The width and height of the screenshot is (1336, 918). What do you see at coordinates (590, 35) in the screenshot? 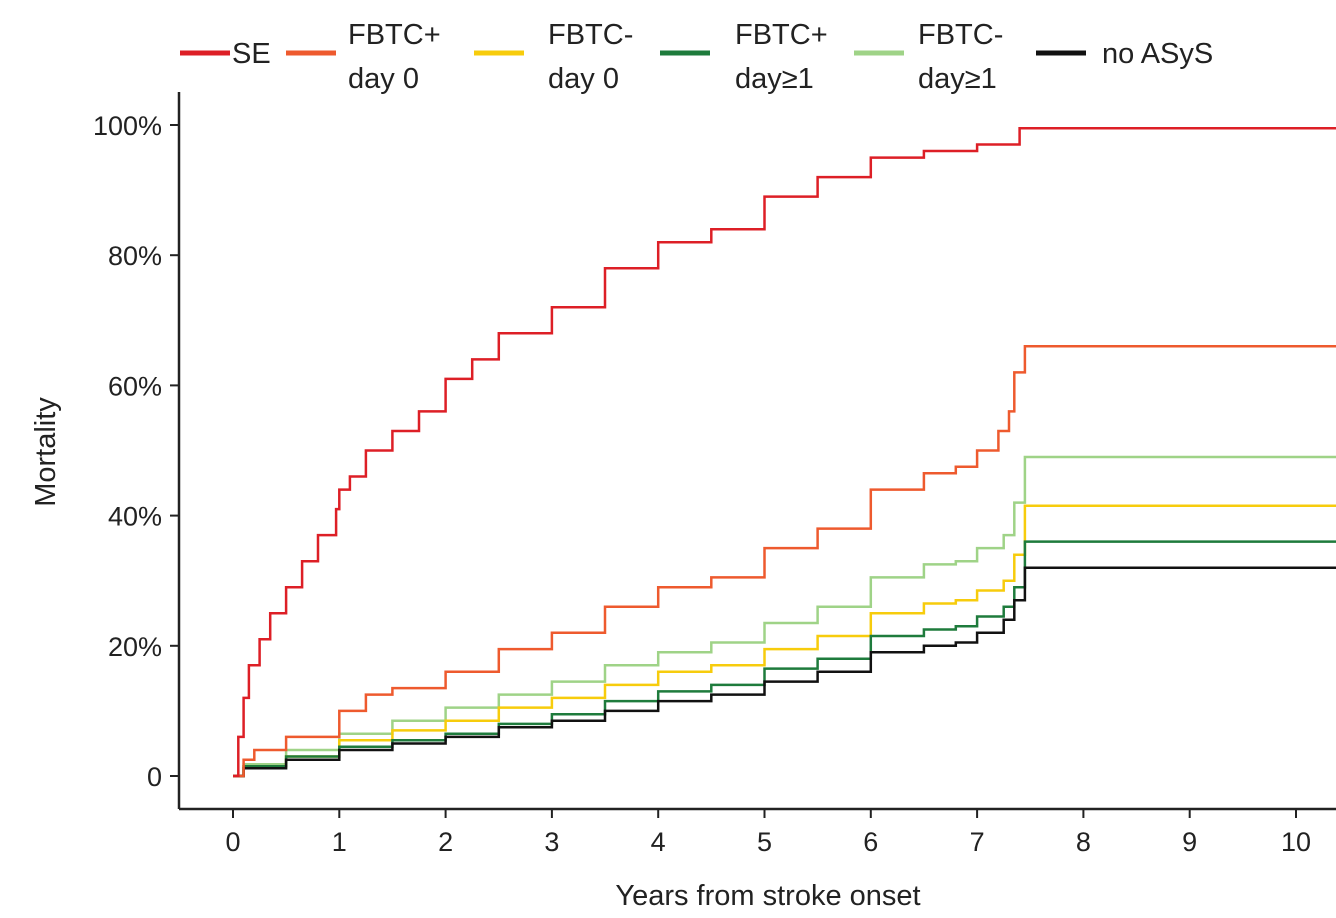
I see `legend-label-2: FBTC-` at bounding box center [590, 35].